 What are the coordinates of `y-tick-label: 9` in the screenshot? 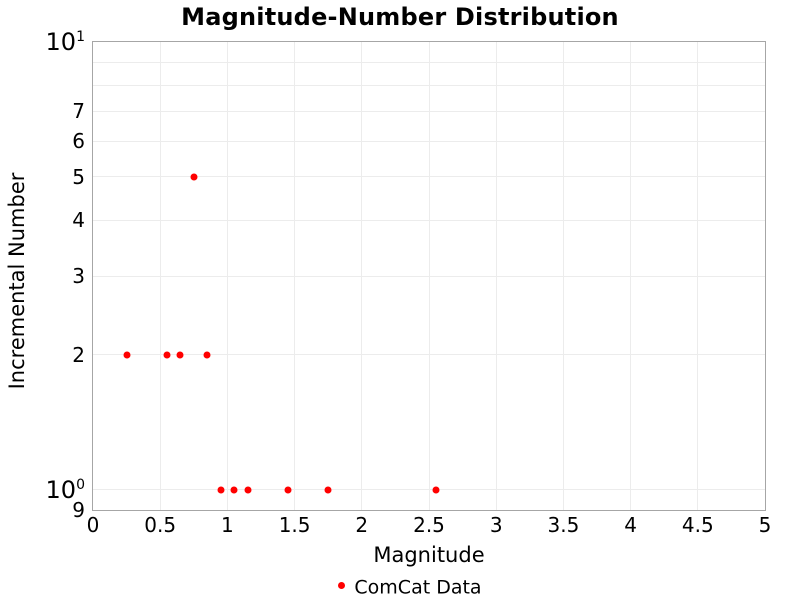 It's located at (78, 510).